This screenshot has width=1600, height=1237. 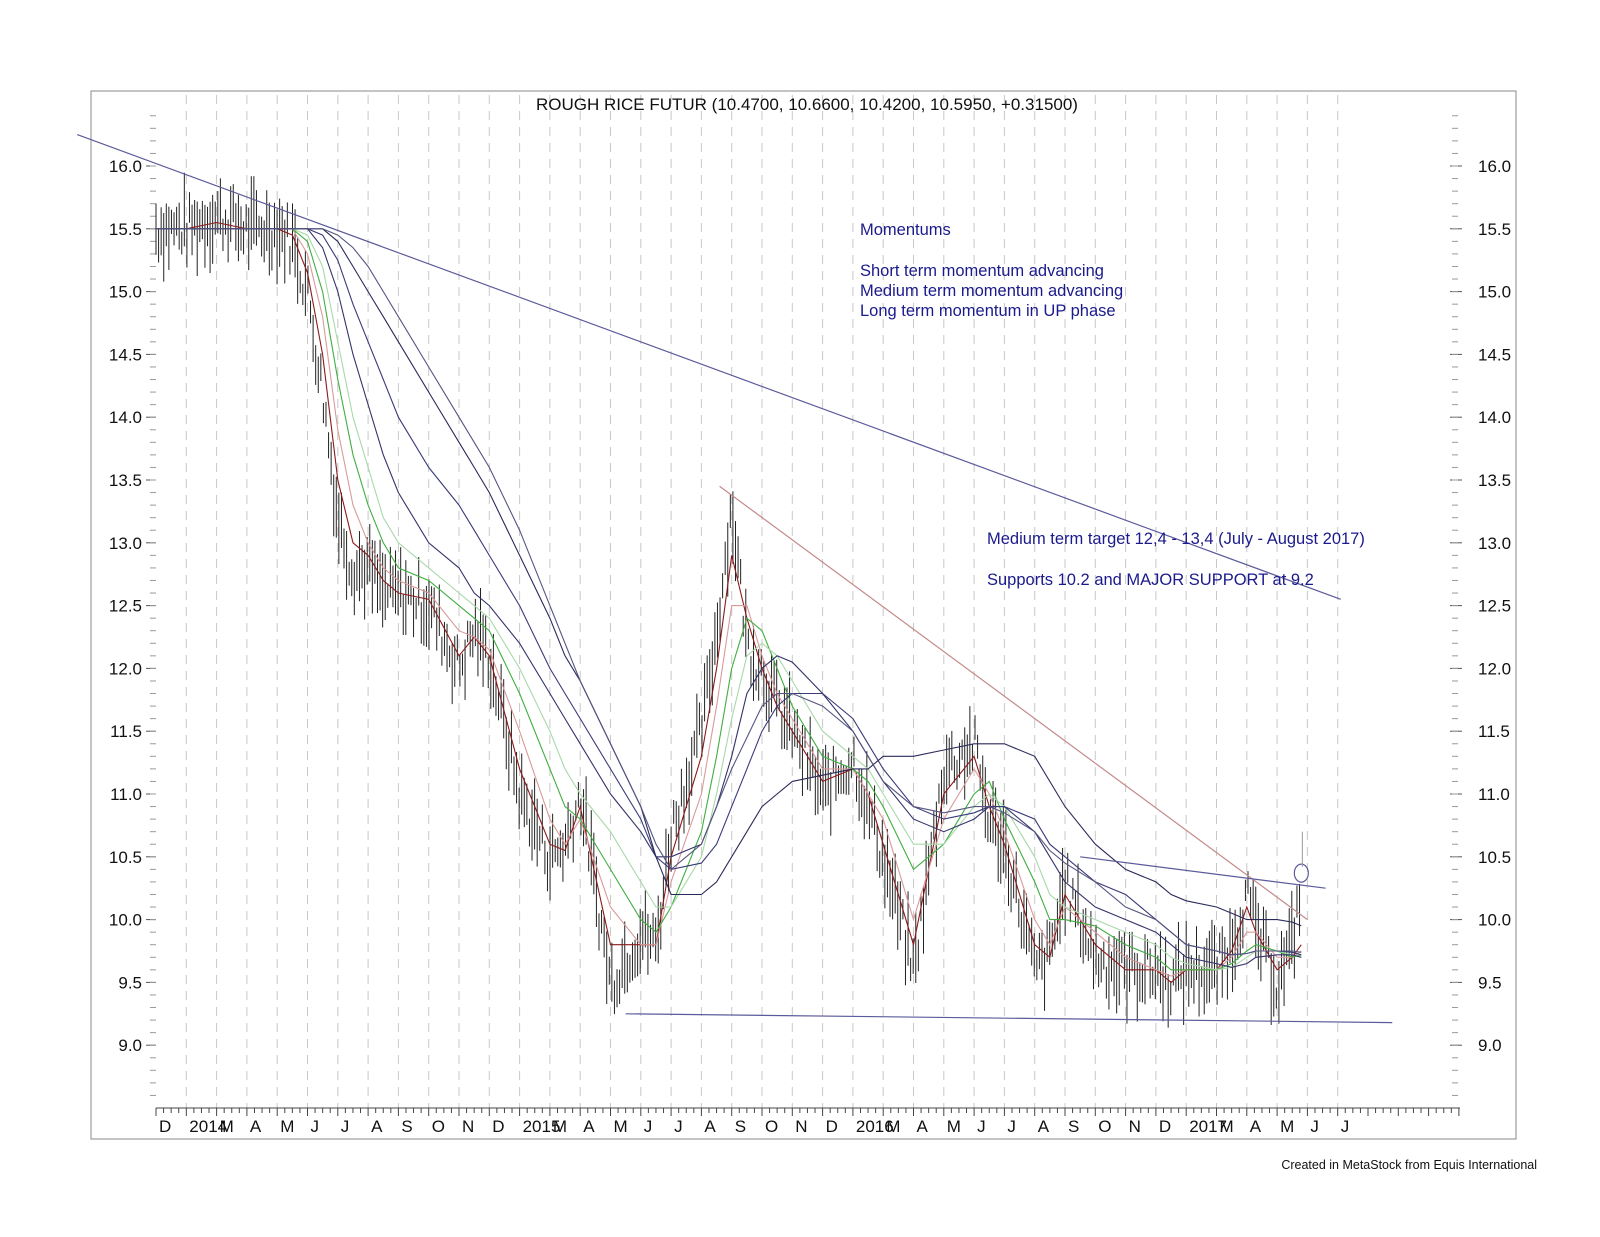 I want to click on y-tick-label-right: 9.0, so click(x=1490, y=1045).